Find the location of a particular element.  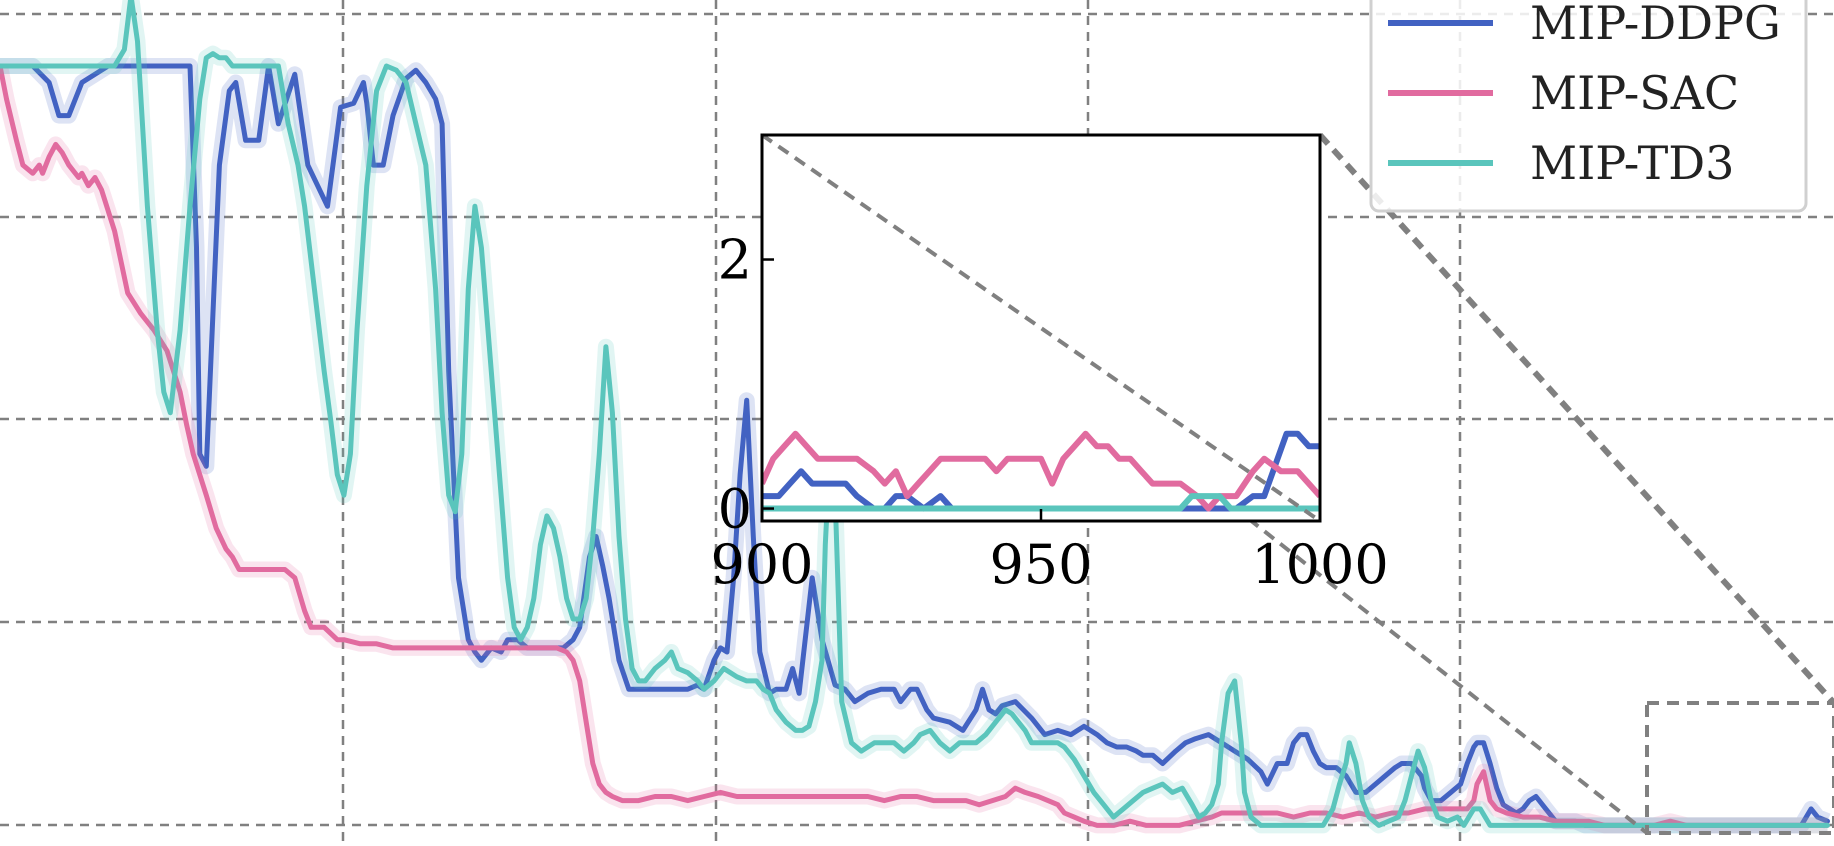

inset-x-tick-label: 1000 is located at coordinates (1319, 564).